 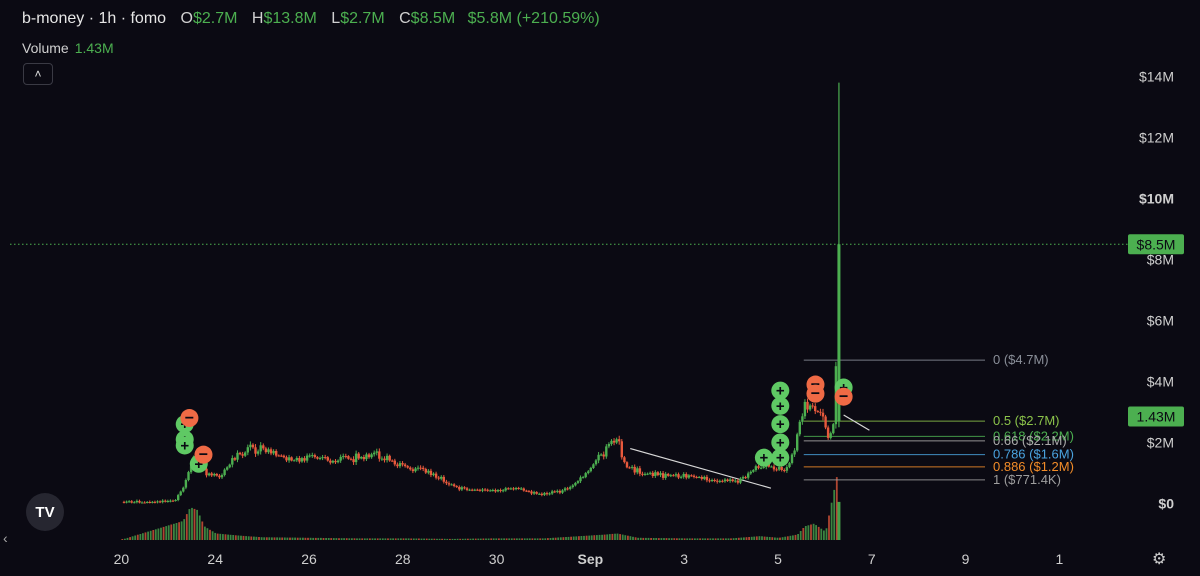 I want to click on fib-level-label: 1 ($771.4K), so click(x=1027, y=479).